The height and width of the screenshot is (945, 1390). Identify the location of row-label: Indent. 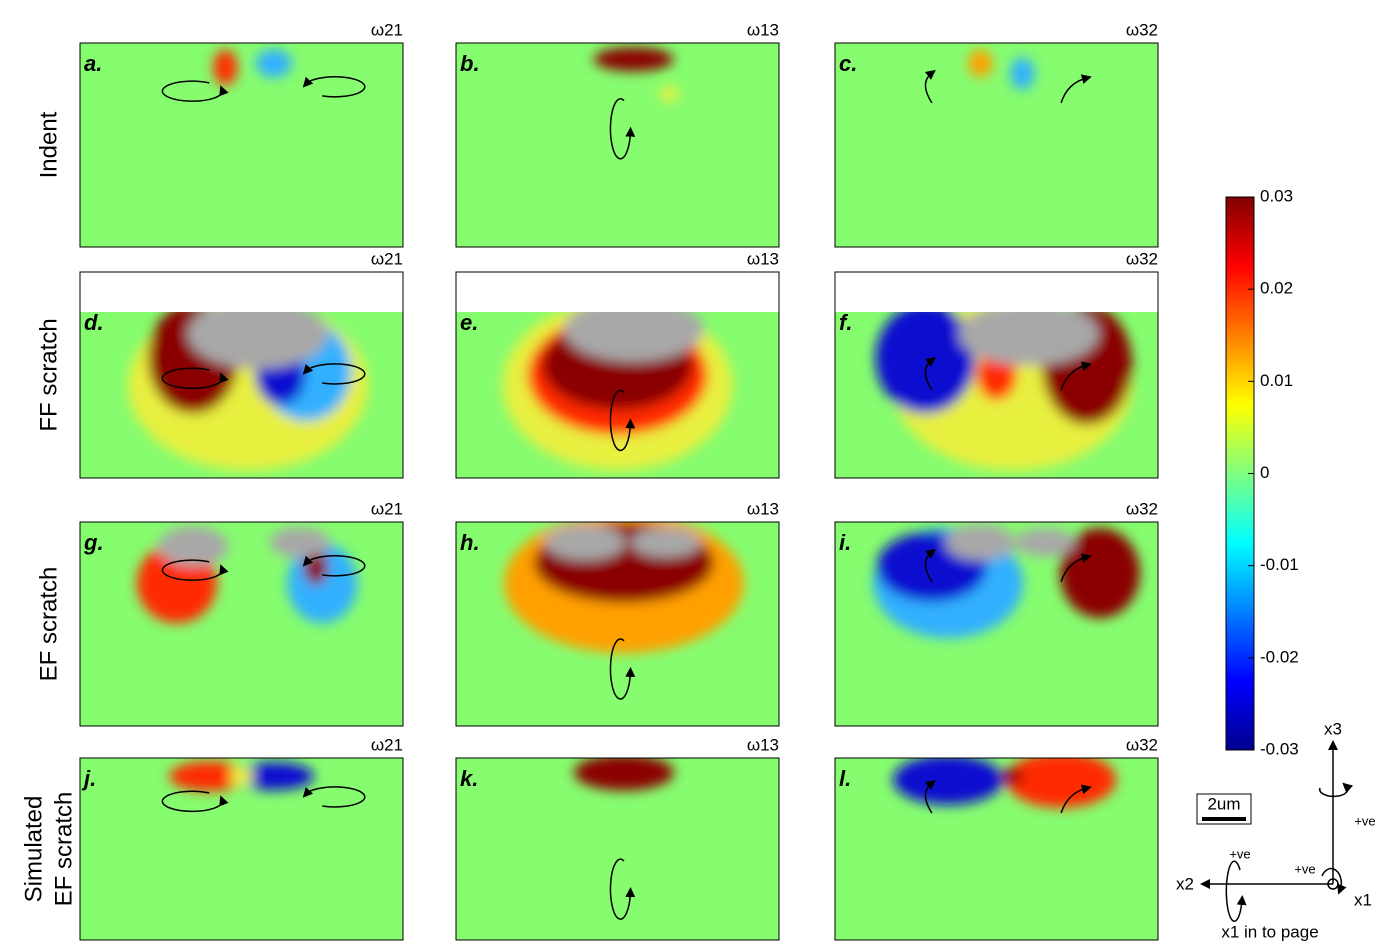
(48, 144).